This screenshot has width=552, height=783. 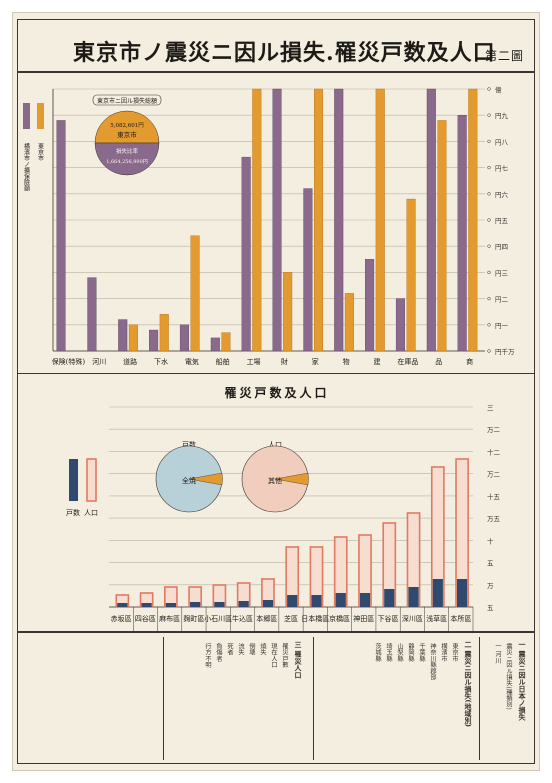 I want to click on table-row-label: 罹災戸數, so click(x=284, y=655).